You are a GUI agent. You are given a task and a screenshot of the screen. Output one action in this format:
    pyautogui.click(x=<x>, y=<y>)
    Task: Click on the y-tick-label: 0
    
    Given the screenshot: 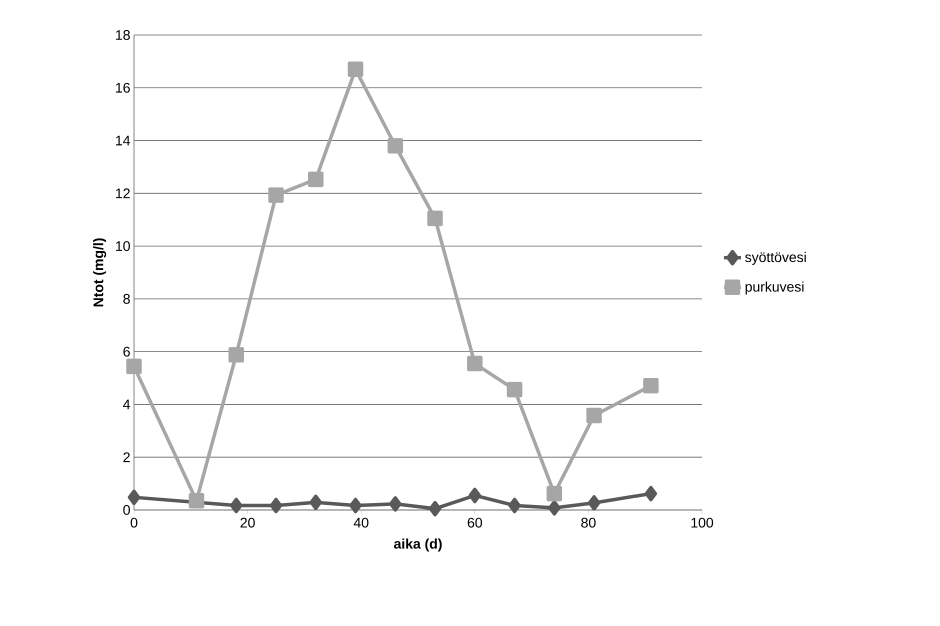 What is the action you would take?
    pyautogui.click(x=126, y=510)
    